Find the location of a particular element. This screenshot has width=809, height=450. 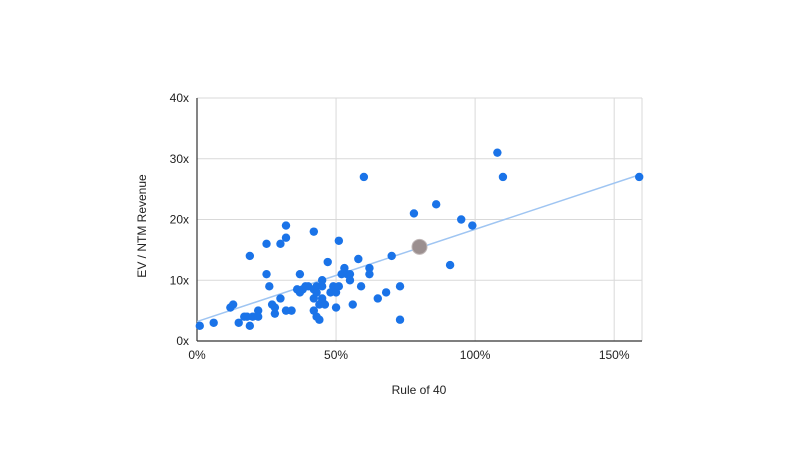

x-axis-title: Rule of 40 is located at coordinates (419, 390).